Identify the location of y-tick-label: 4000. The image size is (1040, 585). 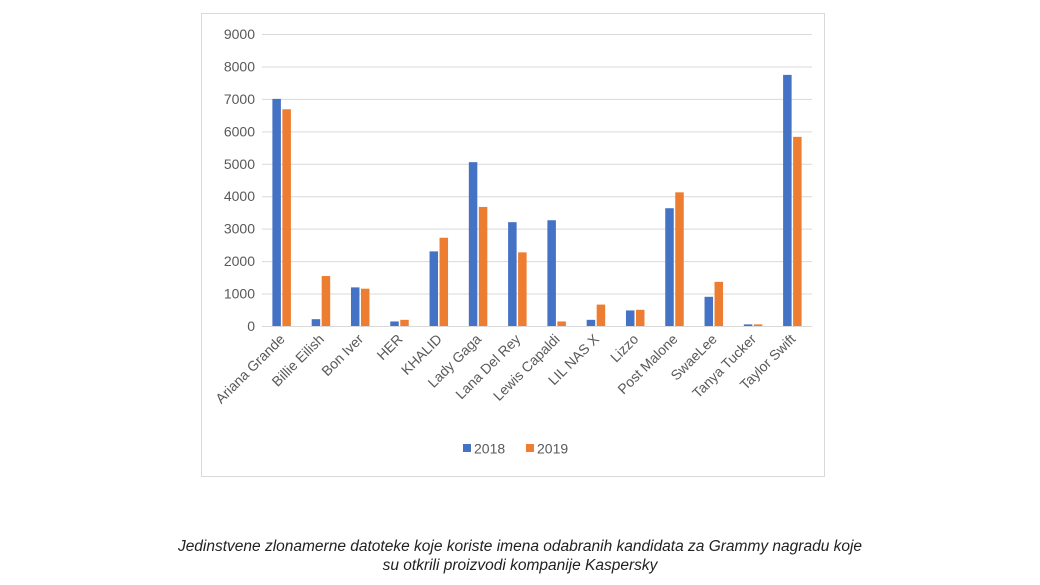
(239, 196).